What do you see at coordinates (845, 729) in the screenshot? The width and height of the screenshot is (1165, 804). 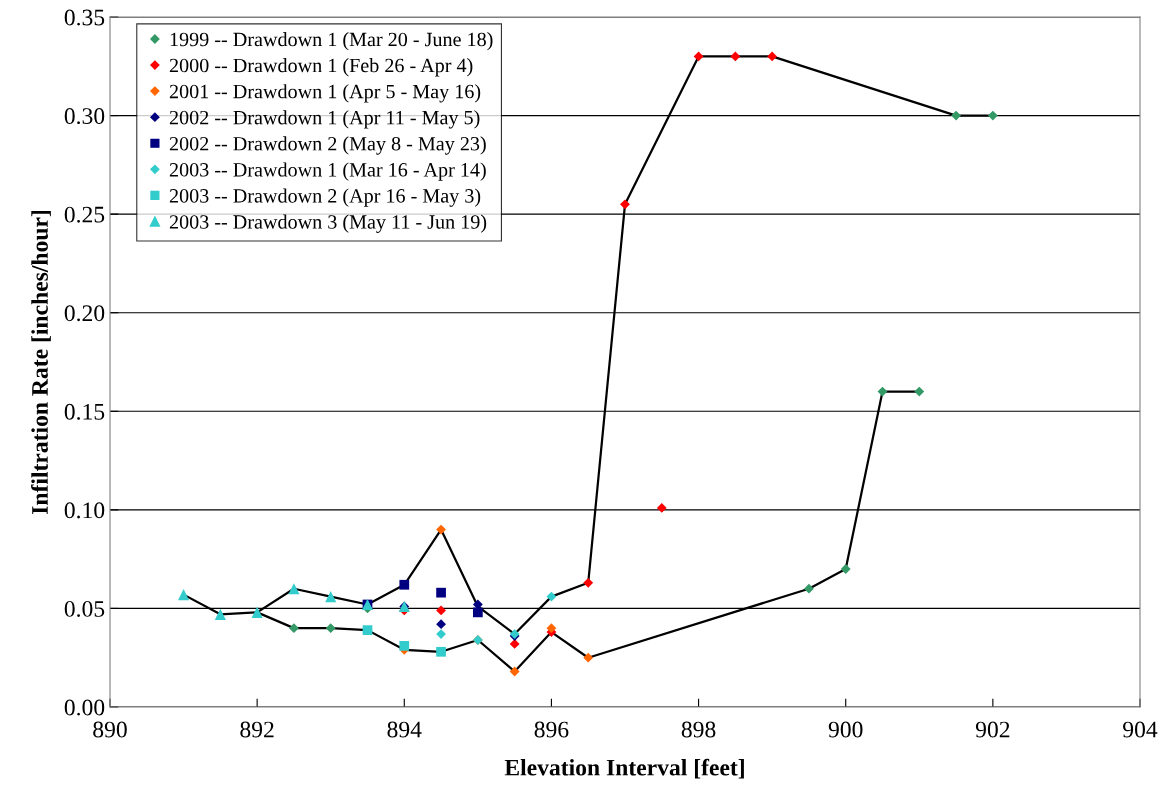 I see `x-tick-label: 900` at bounding box center [845, 729].